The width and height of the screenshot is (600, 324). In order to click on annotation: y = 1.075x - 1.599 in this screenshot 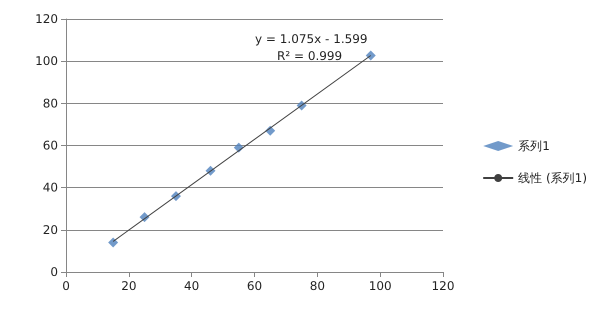, I will do `click(311, 39)`.